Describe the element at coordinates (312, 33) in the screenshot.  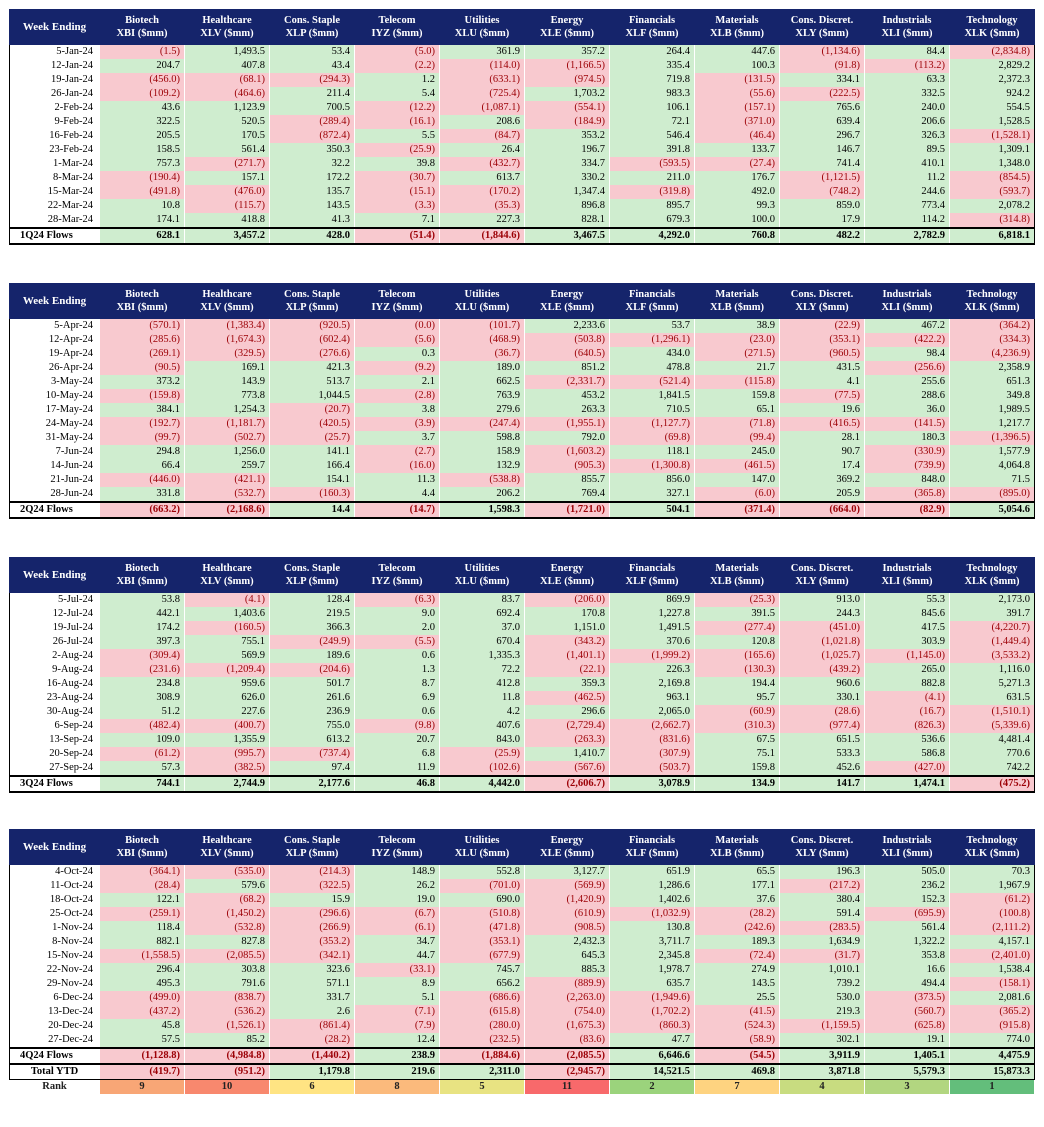
I see `ticker-label: XLP ($mm)` at that location.